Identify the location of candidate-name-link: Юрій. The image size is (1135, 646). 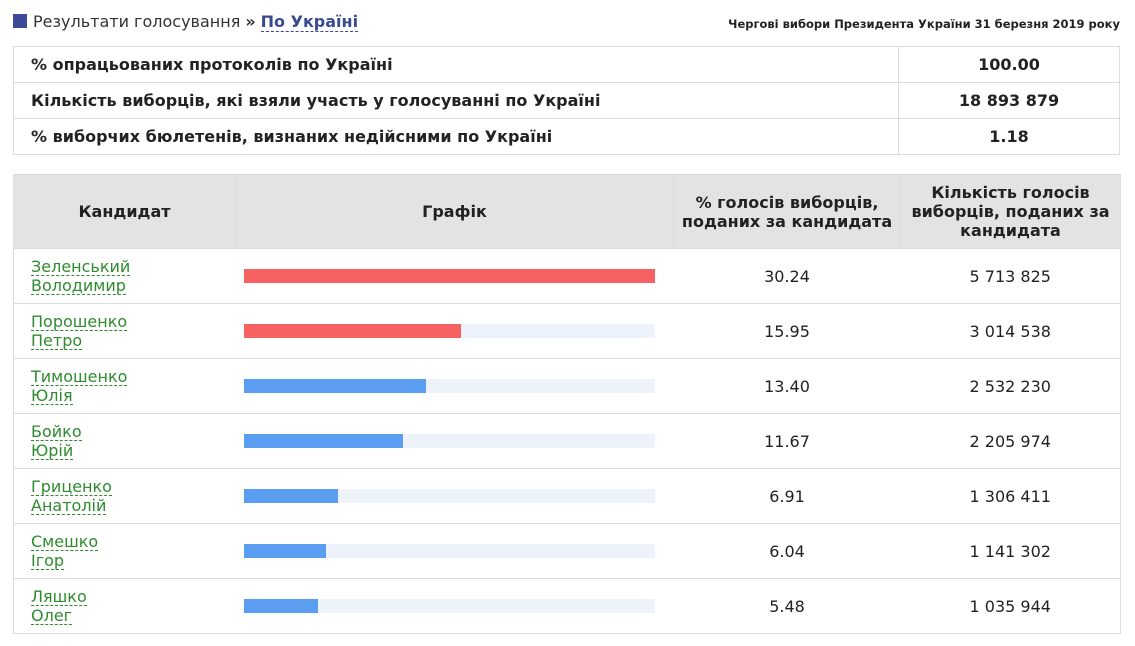
(52, 450).